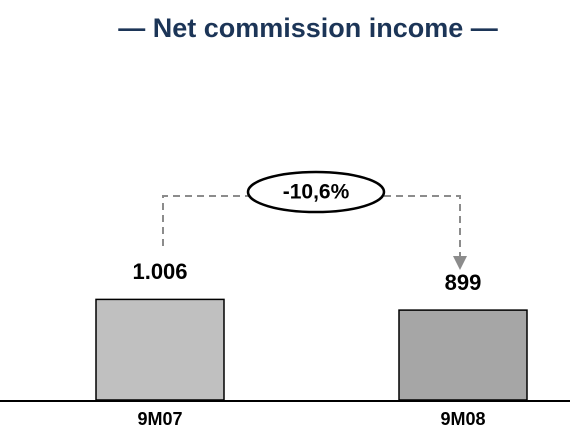  I want to click on chart-title: — Net commission income —, so click(308, 28).